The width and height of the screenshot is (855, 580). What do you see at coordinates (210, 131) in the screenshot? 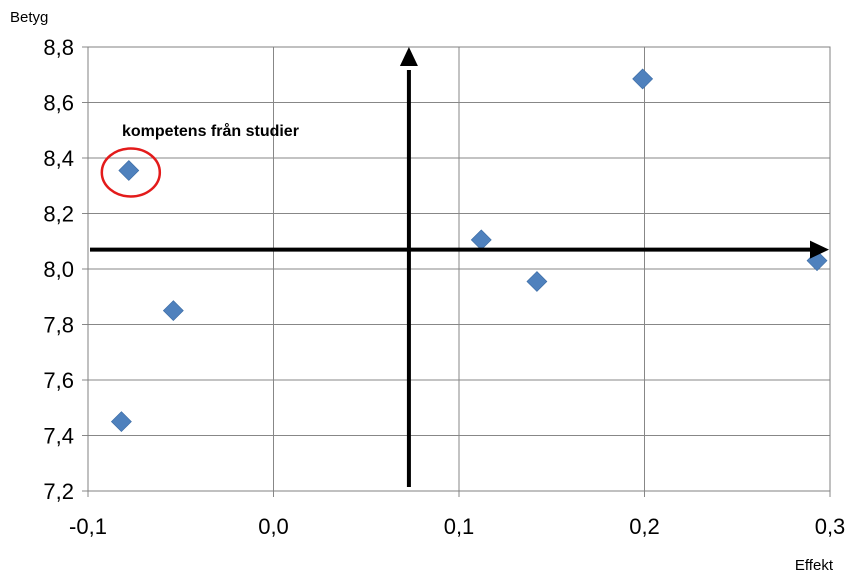
I see `annotation-label: kompetens från studier` at bounding box center [210, 131].